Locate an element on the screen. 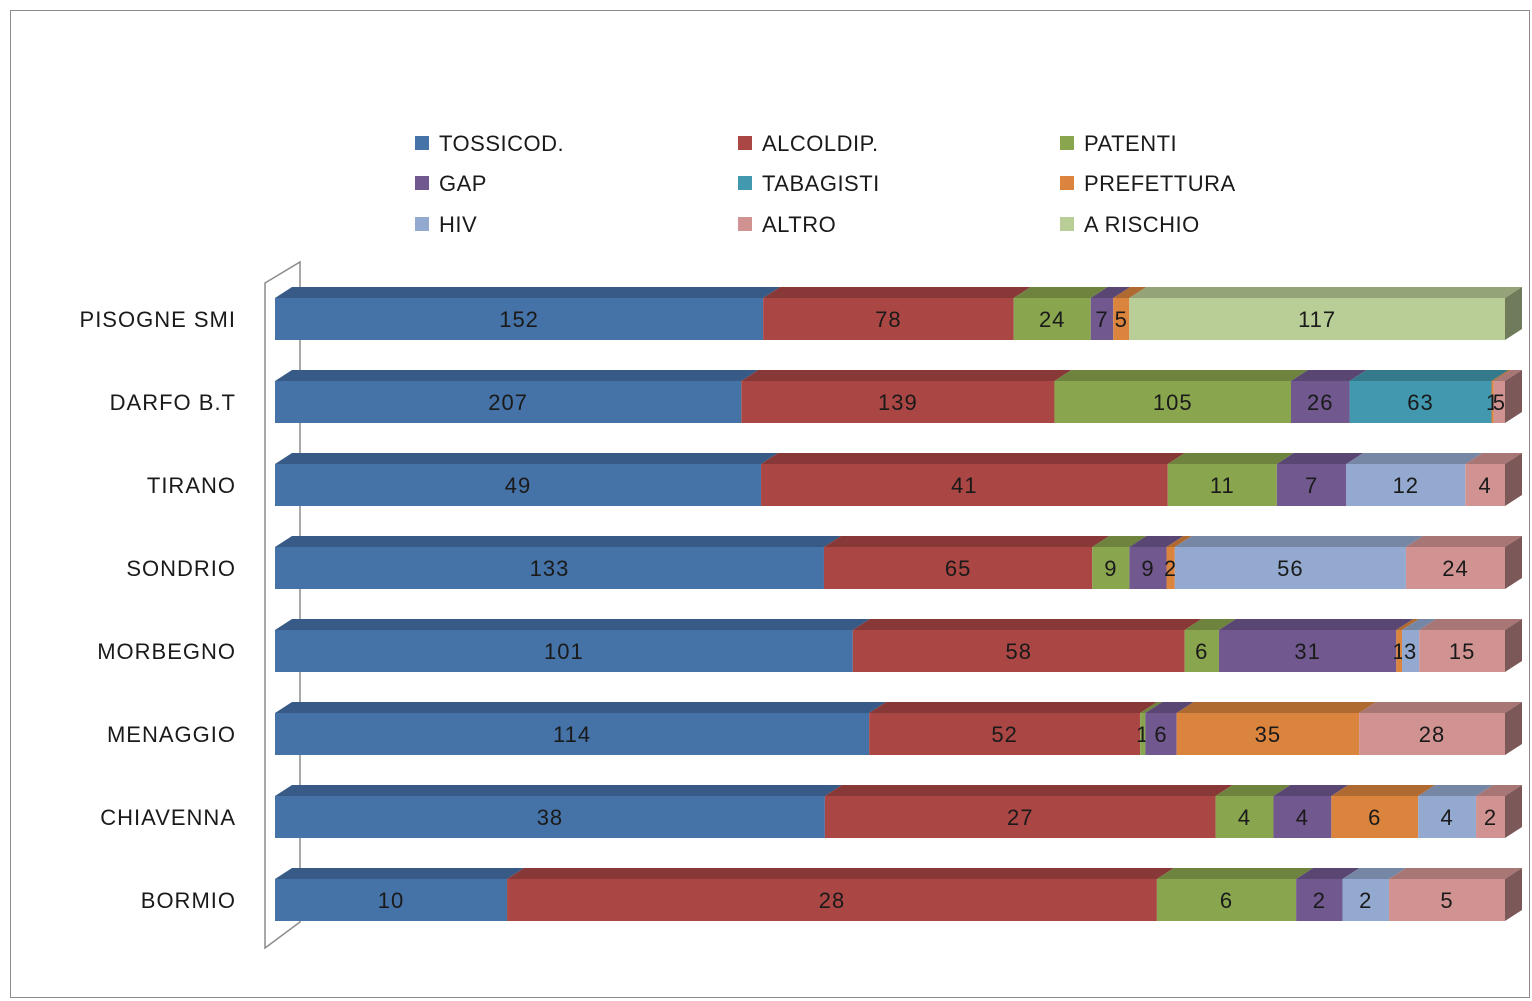  legend-item: PATENTI is located at coordinates (1118, 143).